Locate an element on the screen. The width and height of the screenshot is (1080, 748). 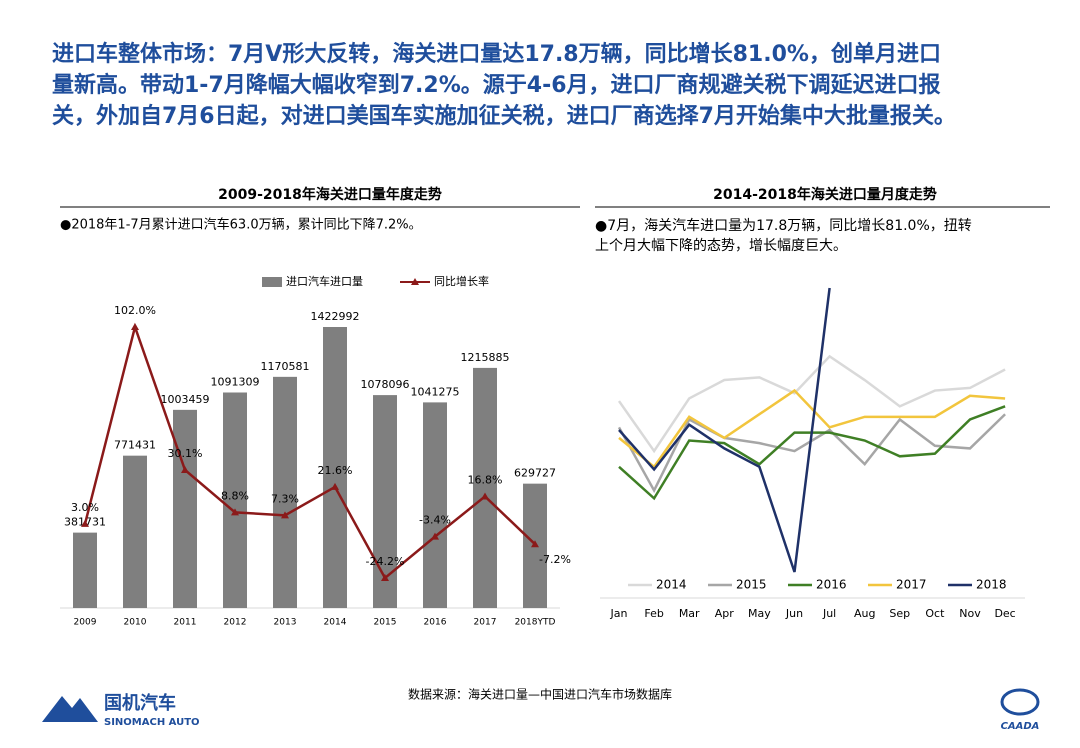
legend-label: 同比增长率 is located at coordinates (461, 281).